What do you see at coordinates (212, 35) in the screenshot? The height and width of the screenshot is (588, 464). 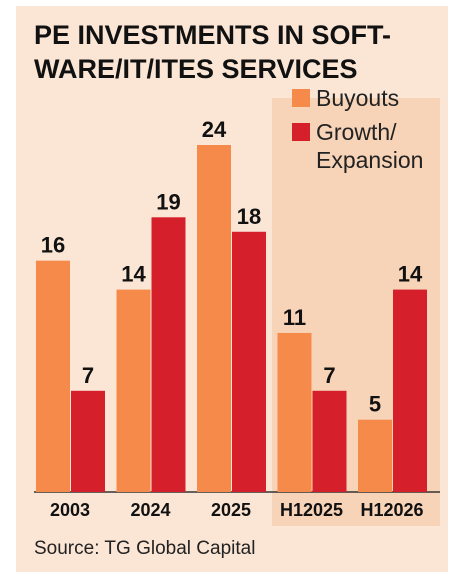 I see `chart-title: PE INVESTMENTS IN SOFT-` at bounding box center [212, 35].